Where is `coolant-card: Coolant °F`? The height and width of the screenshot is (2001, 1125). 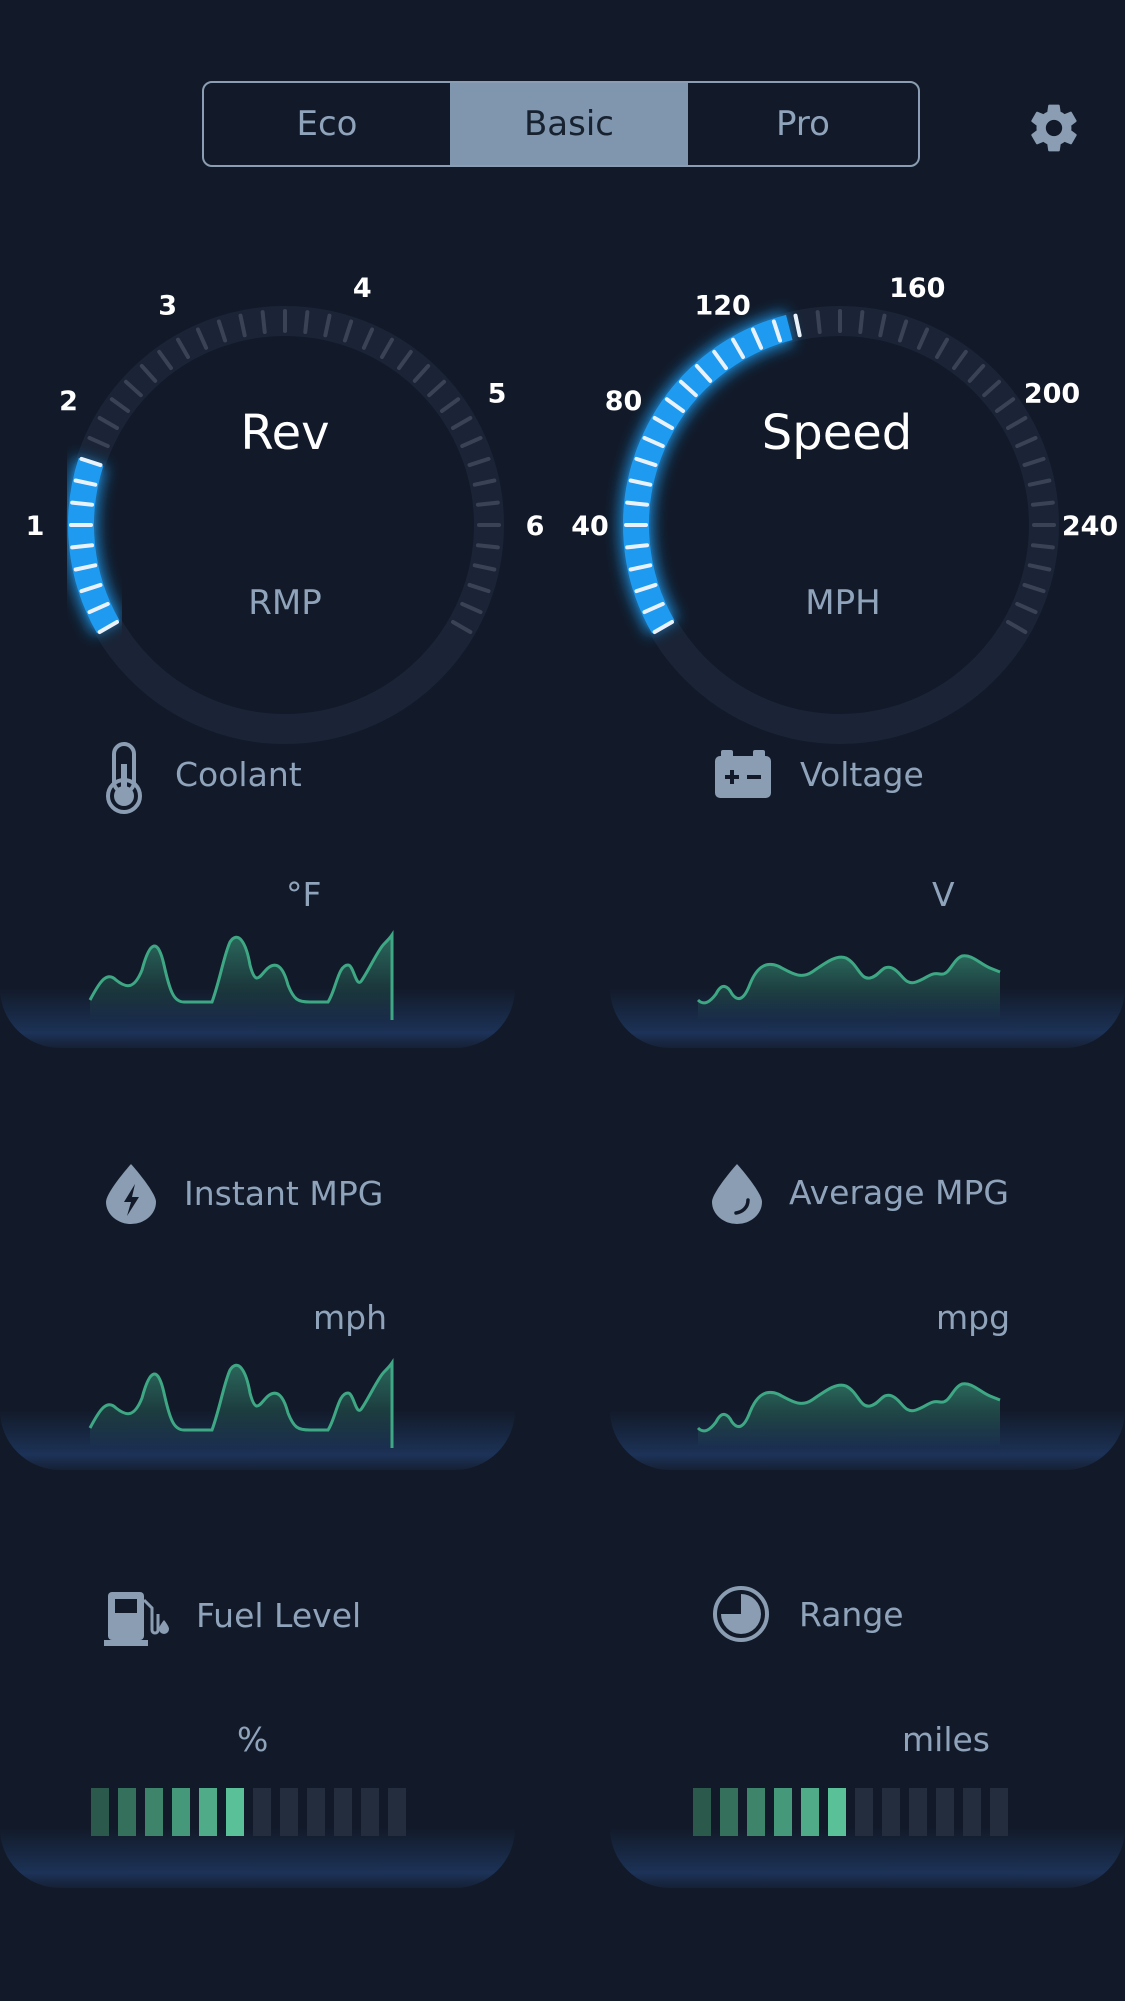
coolant-card: Coolant °F is located at coordinates (280, 890).